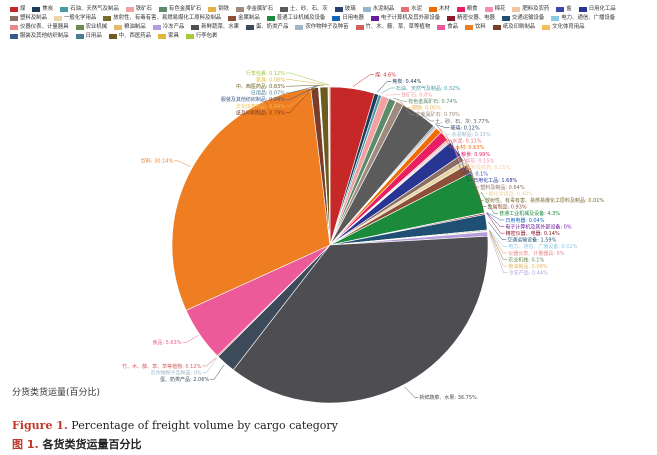 This screenshot has height=455, width=657. What do you see at coordinates (476, 18) in the screenshot?
I see `legend-label: 精密仪器、电器` at bounding box center [476, 18].